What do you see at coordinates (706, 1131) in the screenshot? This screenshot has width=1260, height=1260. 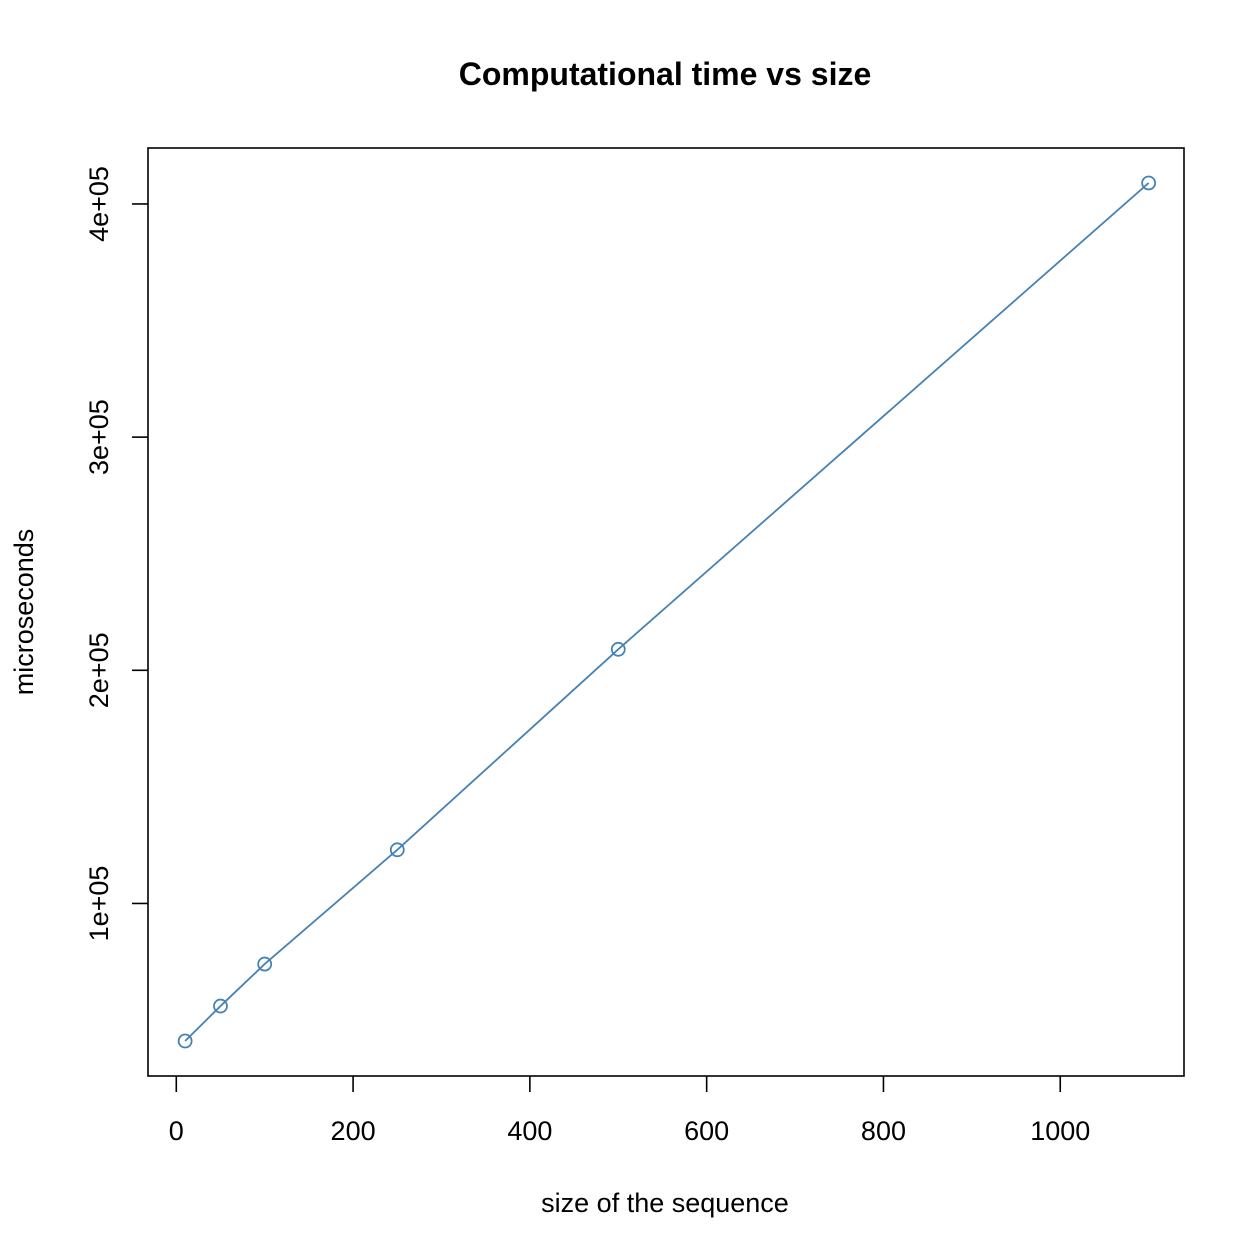 I see `x-tick-label: 600` at bounding box center [706, 1131].